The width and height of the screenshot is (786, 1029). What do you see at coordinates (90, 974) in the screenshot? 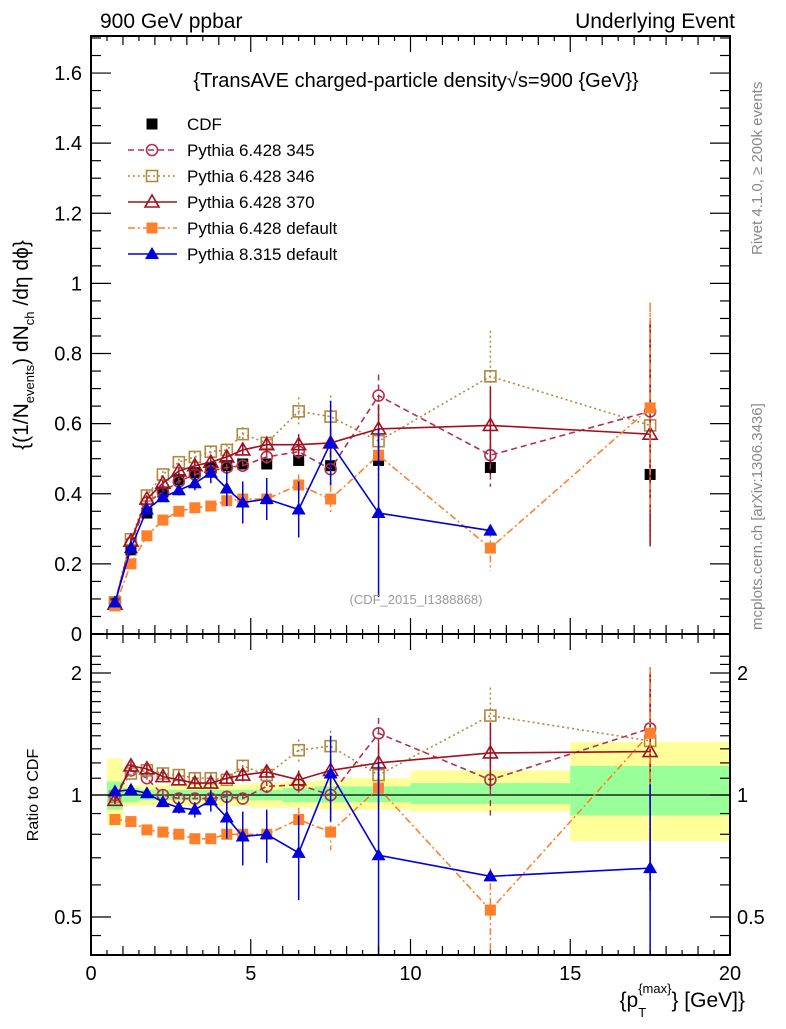
I see `x-tick-label: 0` at bounding box center [90, 974].